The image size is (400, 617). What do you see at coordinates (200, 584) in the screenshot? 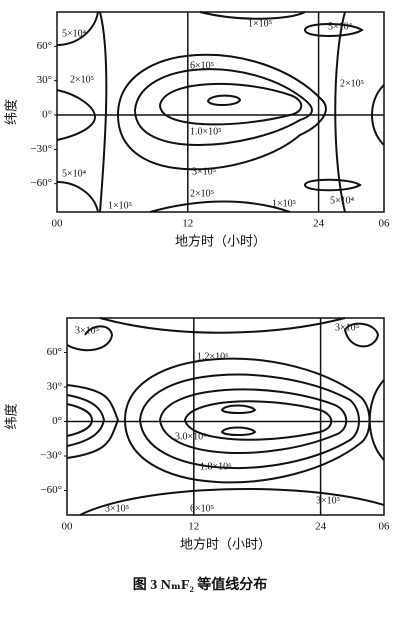
I see `caption: 图 3 NₘF₂ 等值线分布` at bounding box center [200, 584].